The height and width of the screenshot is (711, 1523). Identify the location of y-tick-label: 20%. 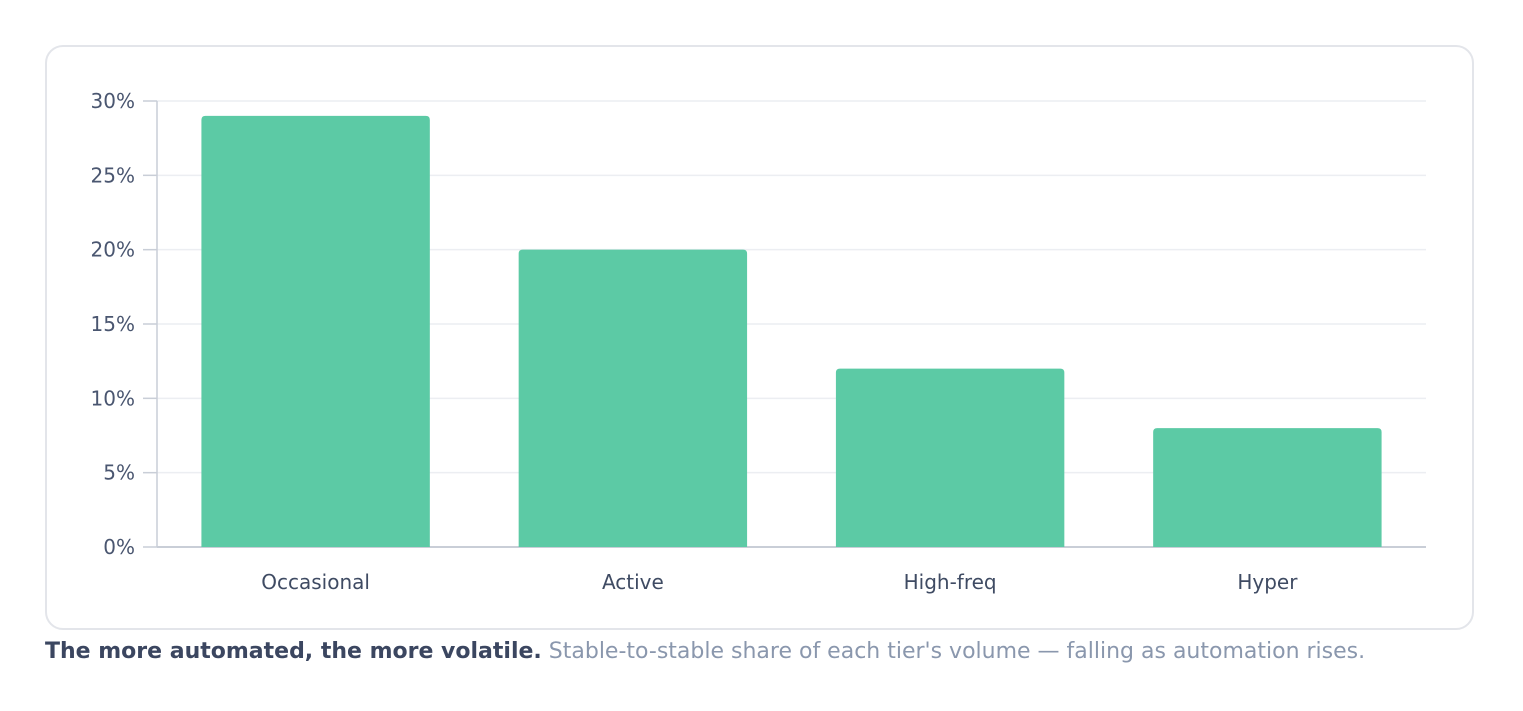
(113, 250).